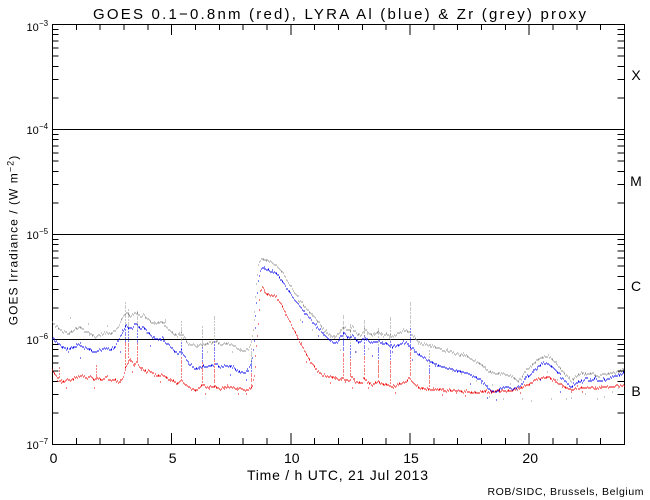  Describe the element at coordinates (44, 336) in the screenshot. I see `svg-text: −6` at that location.